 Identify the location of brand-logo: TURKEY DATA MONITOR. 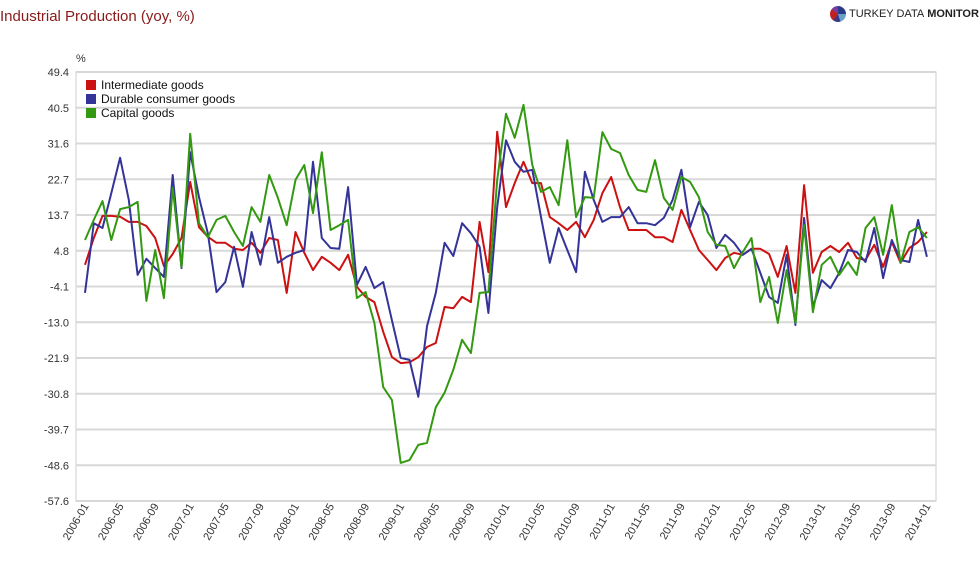
(904, 14).